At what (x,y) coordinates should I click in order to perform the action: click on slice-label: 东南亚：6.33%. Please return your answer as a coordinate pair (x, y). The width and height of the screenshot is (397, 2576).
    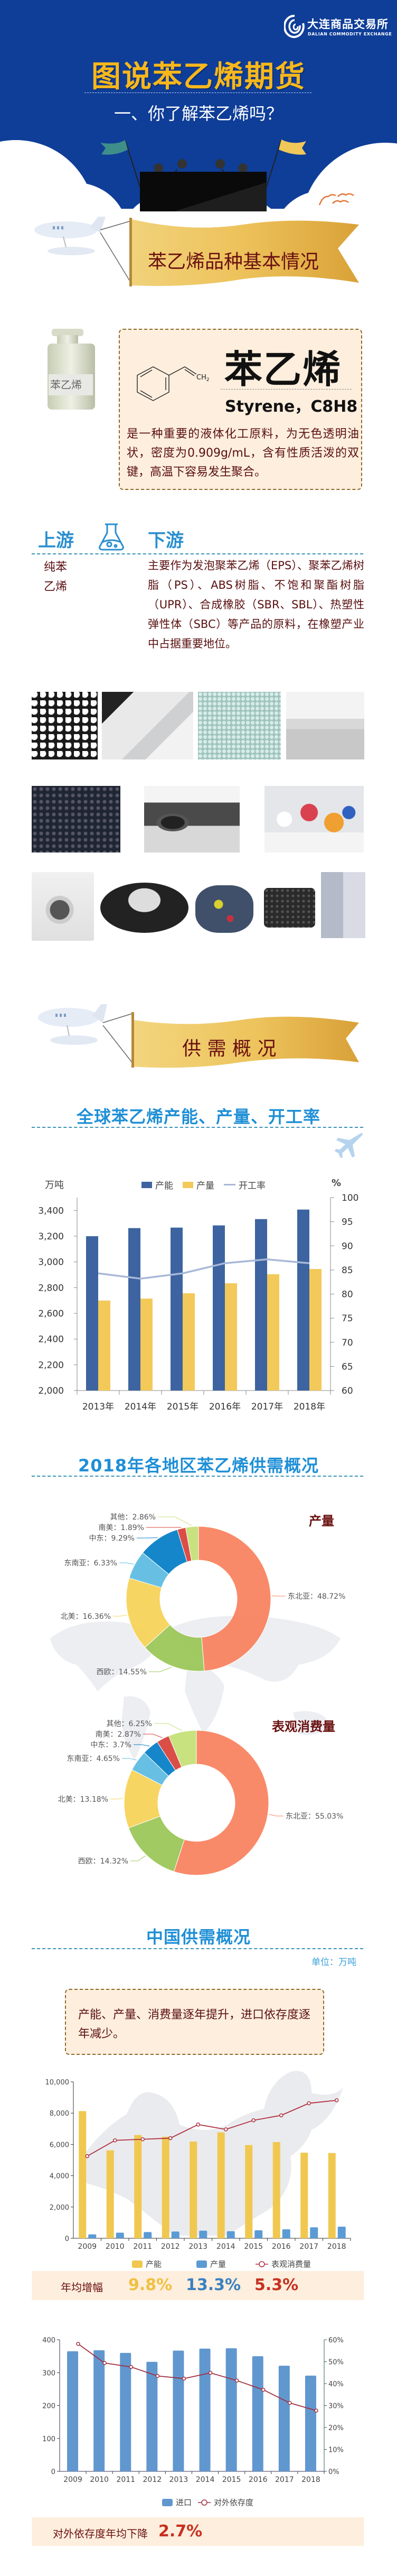
    Looking at the image, I should click on (91, 1563).